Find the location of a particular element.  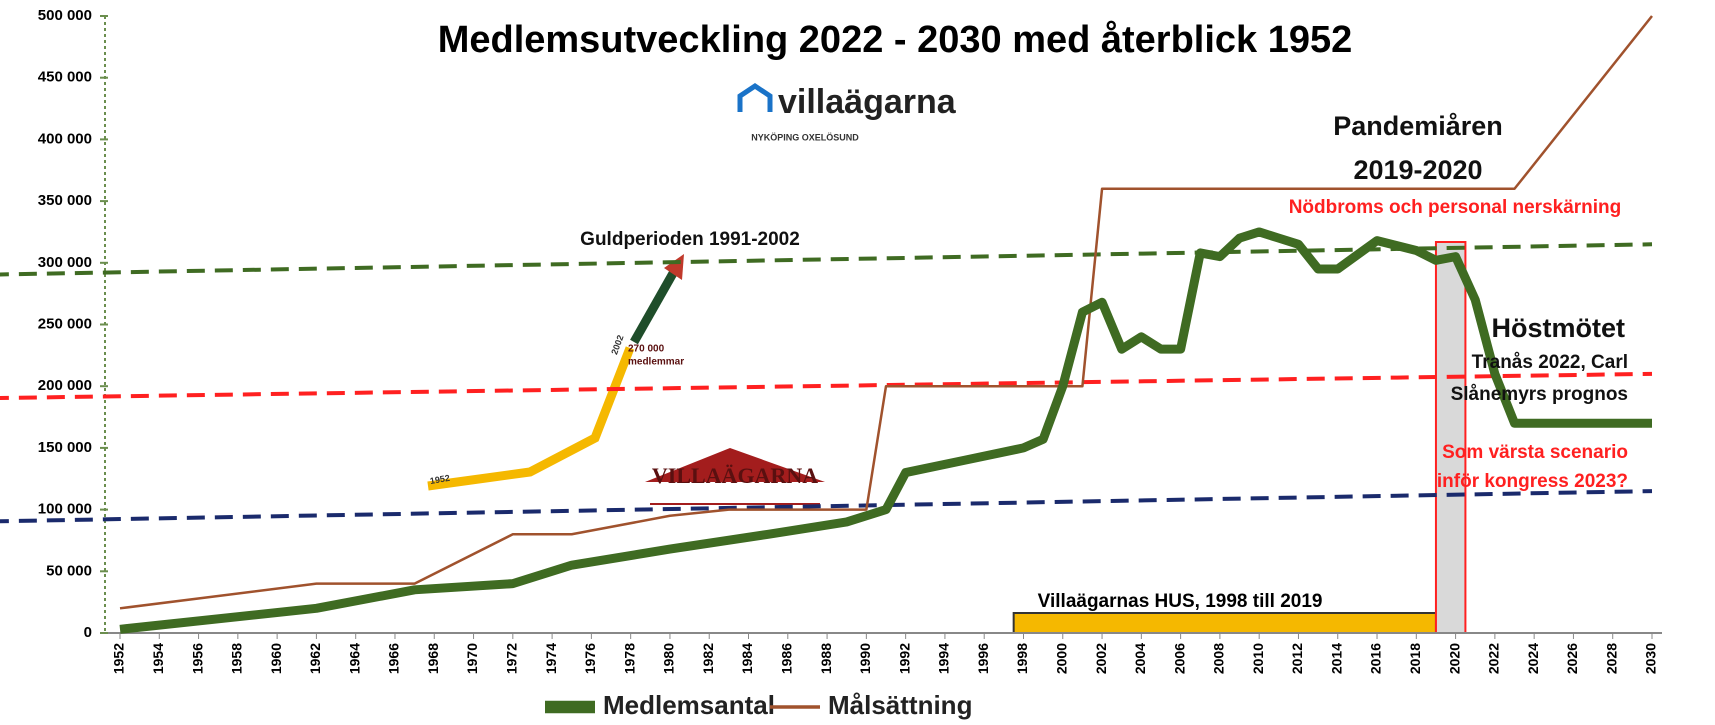

annotation: Pandemiåren is located at coordinates (1418, 126).